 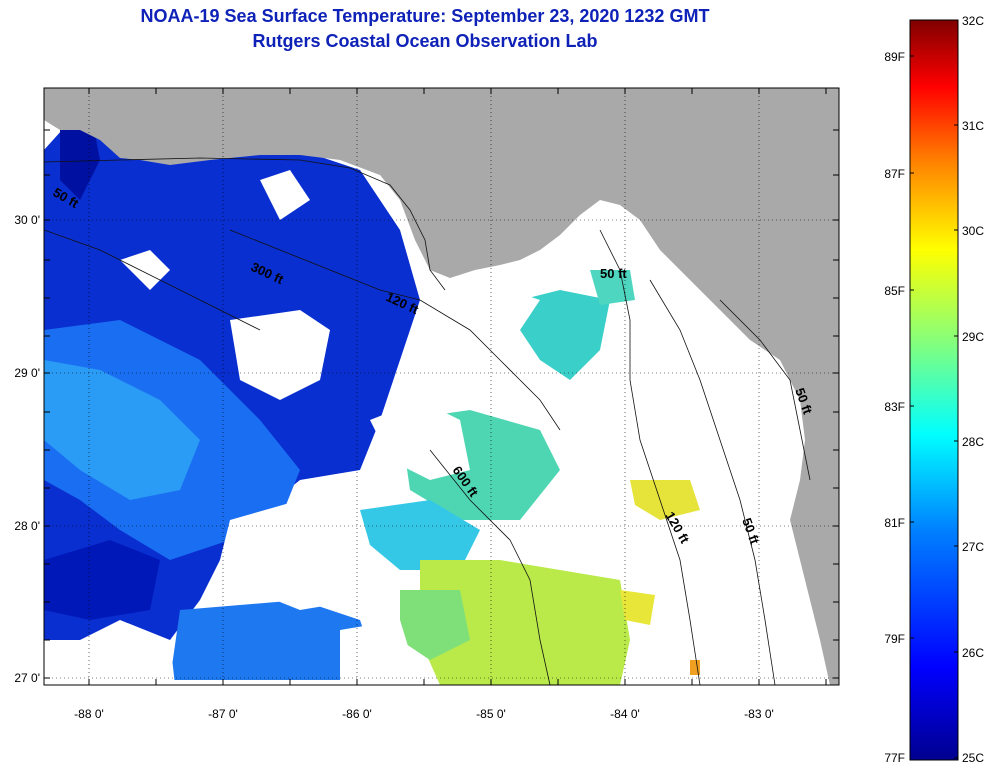 I want to click on contour-label-50ft-bigbend: 50 ft, so click(x=613, y=273).